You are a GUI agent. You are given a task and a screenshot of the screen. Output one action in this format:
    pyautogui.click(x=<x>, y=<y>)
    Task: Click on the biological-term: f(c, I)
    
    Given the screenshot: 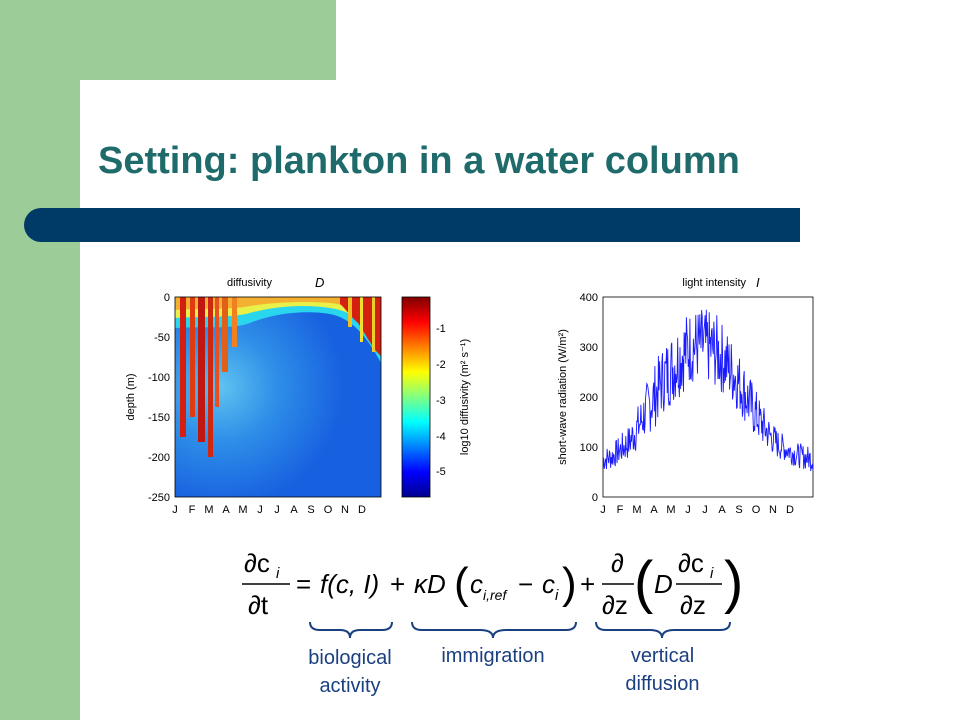 What is the action you would take?
    pyautogui.click(x=349, y=584)
    